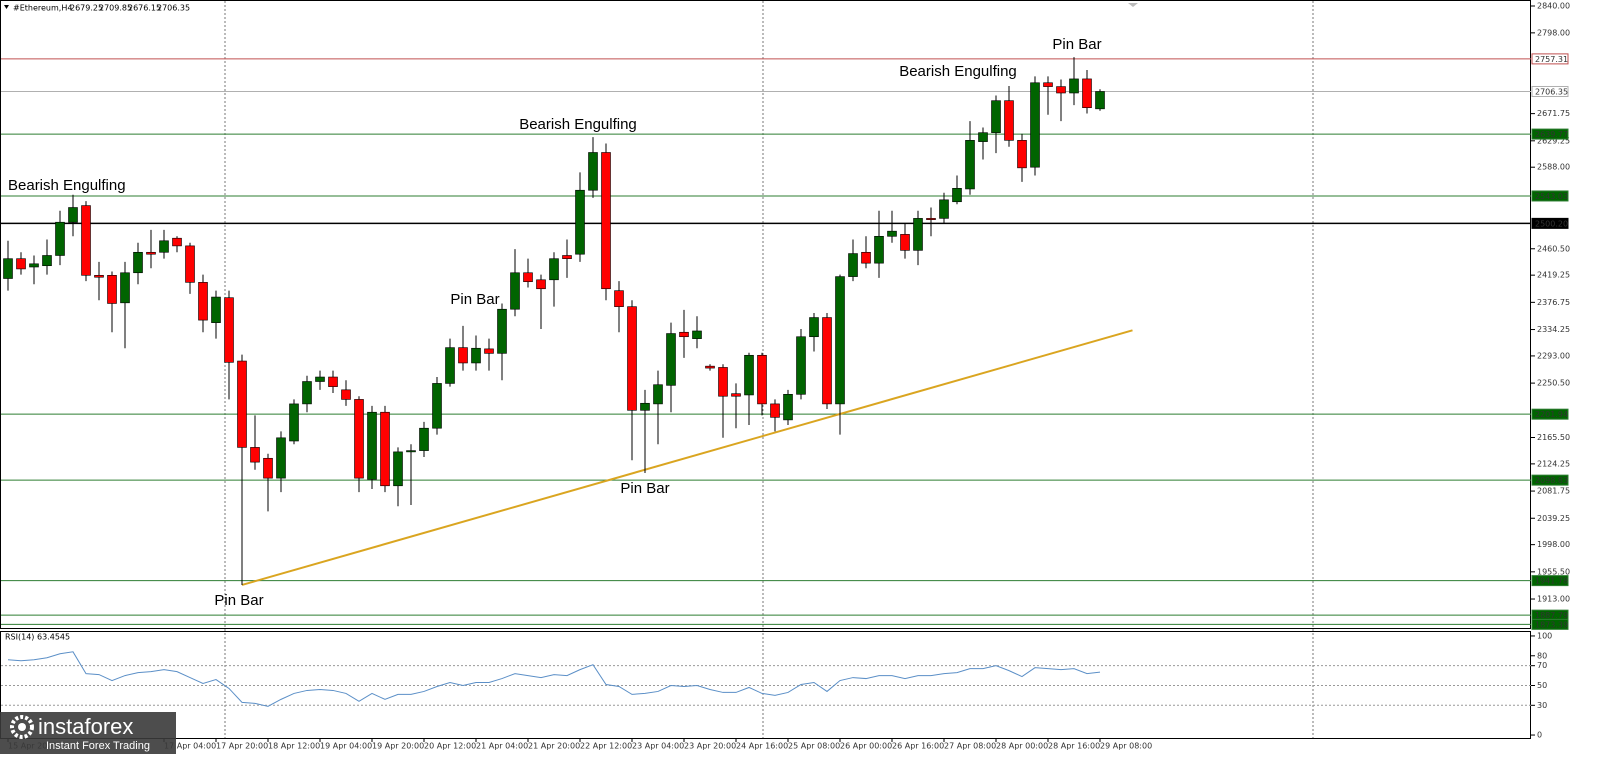 The image size is (1599, 770). What do you see at coordinates (1022, 746) in the screenshot?
I see `x-tick-label: 28 Apr 00:00` at bounding box center [1022, 746].